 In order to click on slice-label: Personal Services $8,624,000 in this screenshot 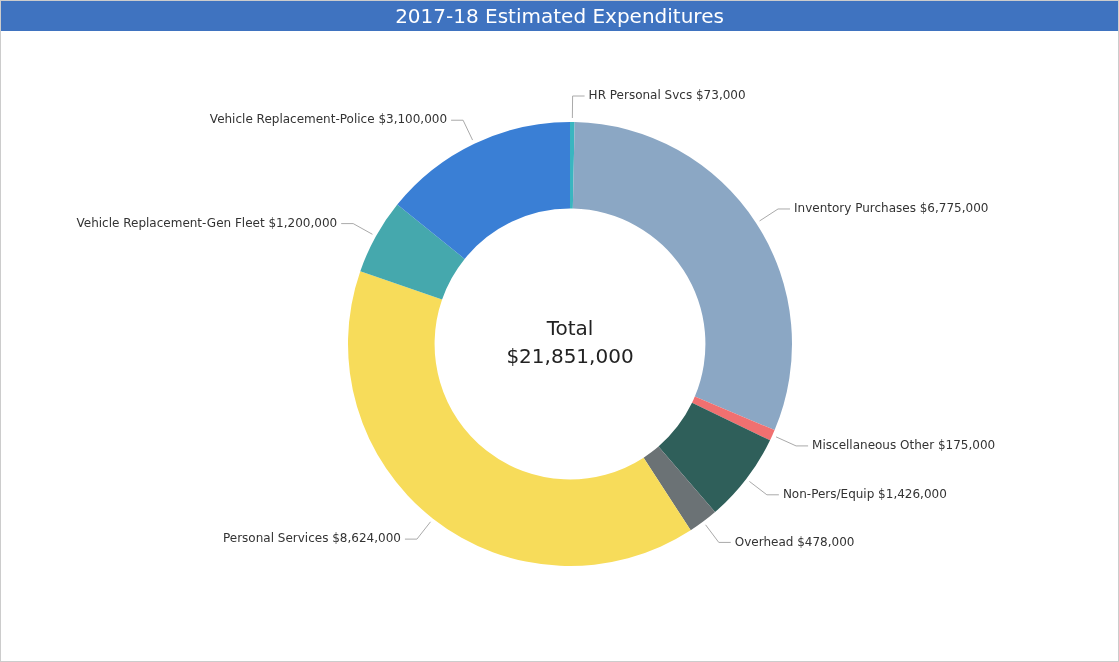, I will do `click(311, 538)`.